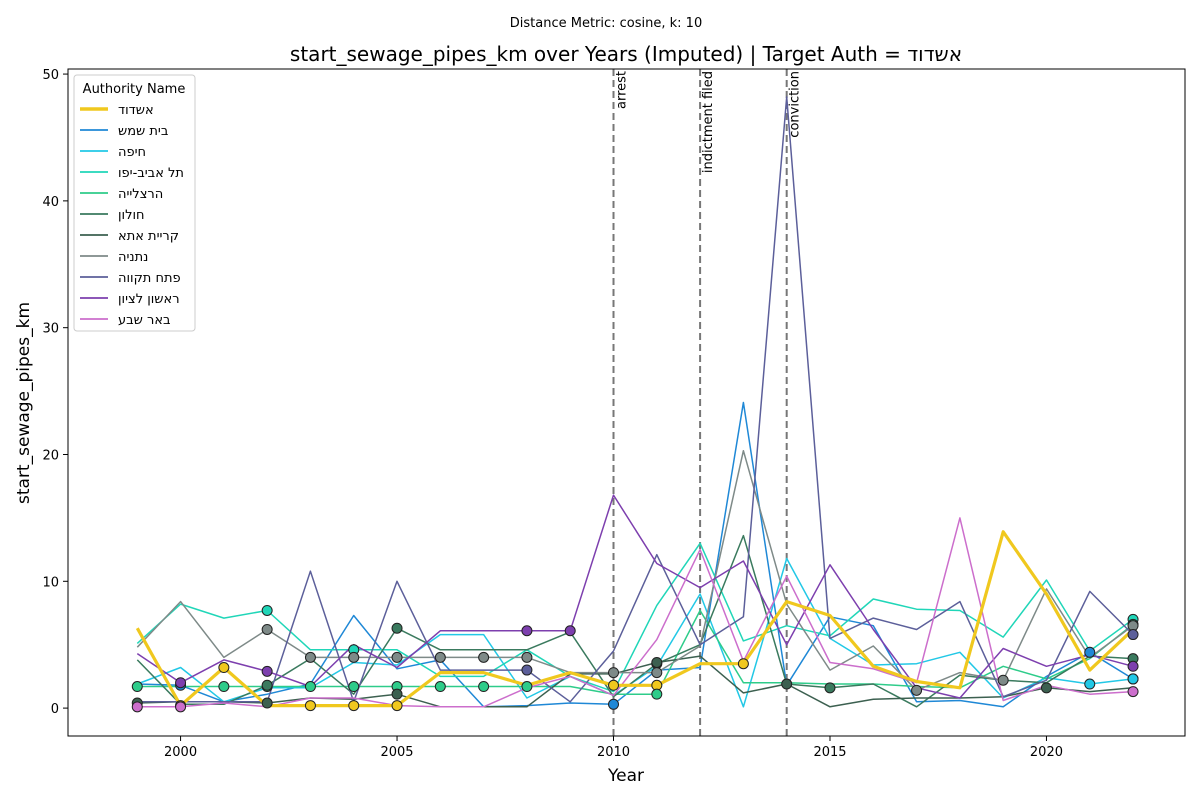 Image resolution: width=1200 pixels, height=800 pixels. I want to click on legend-label: באר שבע, so click(144, 320).